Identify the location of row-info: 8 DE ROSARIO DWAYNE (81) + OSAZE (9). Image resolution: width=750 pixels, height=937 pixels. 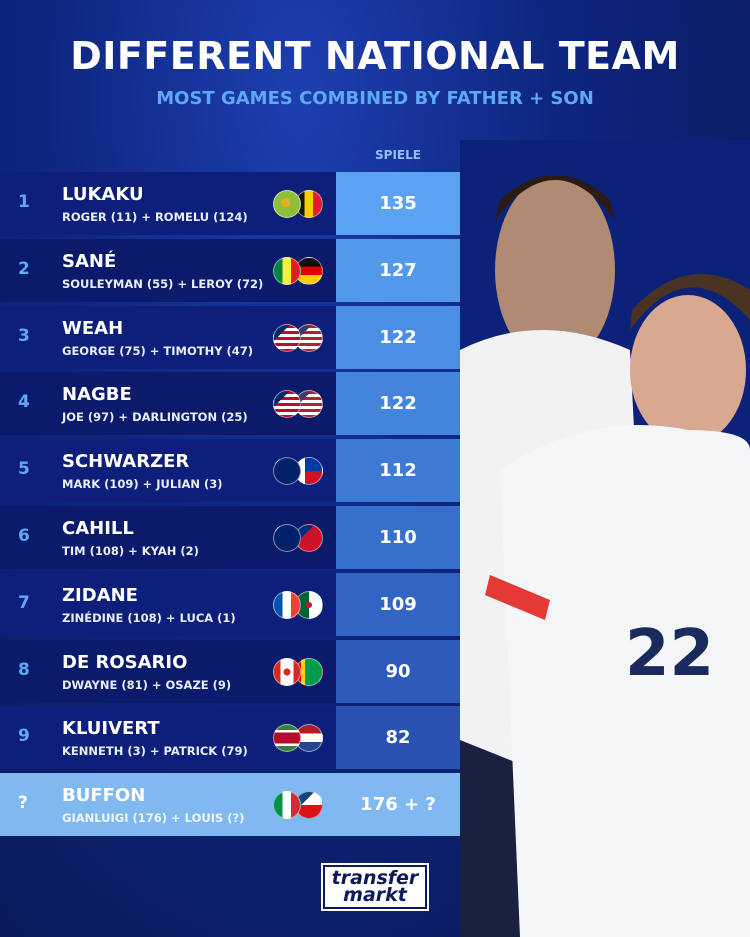
(168, 671).